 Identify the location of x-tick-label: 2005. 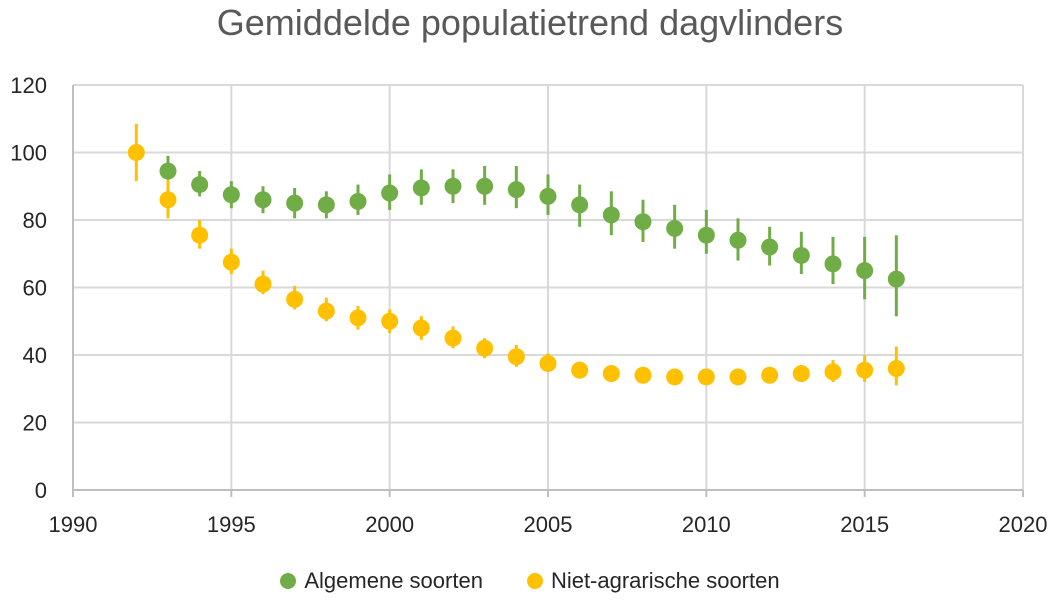
(548, 524).